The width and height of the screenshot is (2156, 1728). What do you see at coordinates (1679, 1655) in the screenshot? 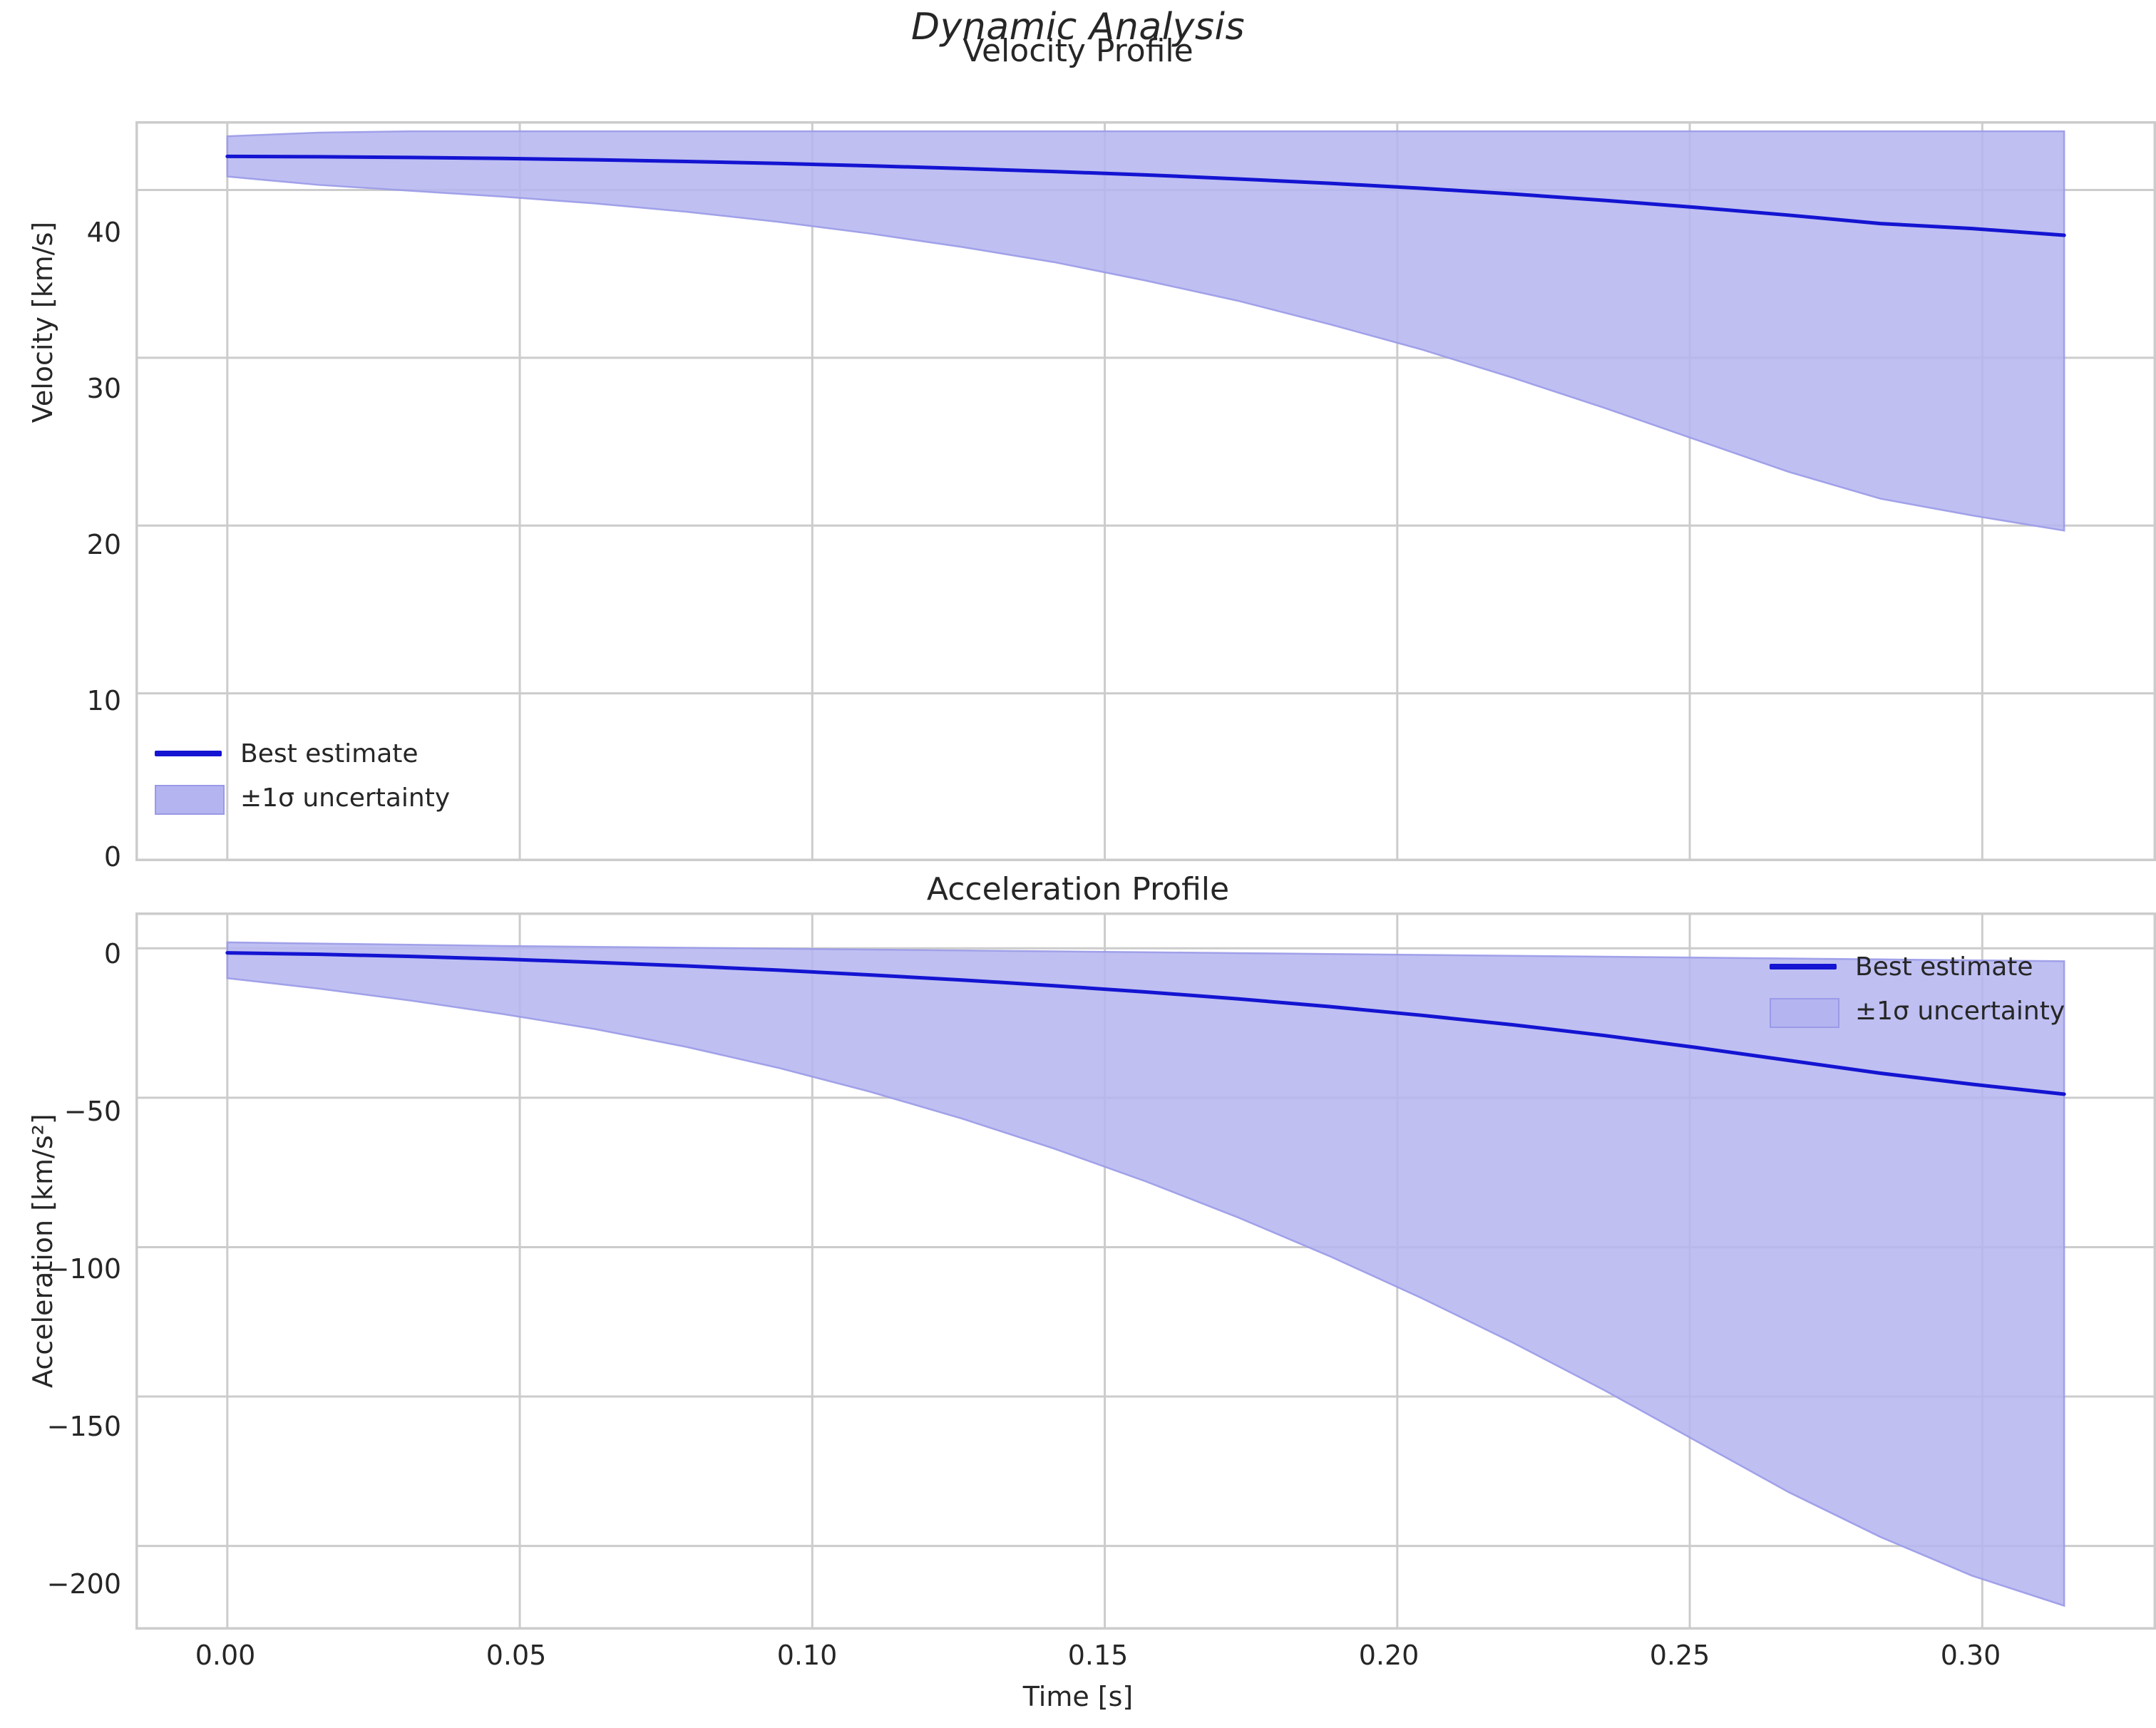
I see `xtick-5: 0.25` at bounding box center [1679, 1655].